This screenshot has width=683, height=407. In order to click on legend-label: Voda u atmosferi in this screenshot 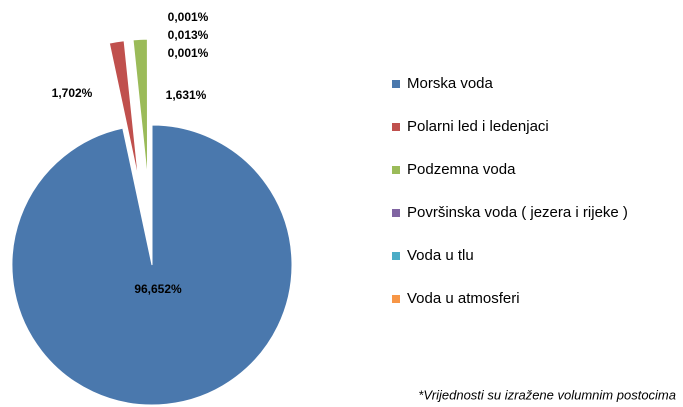, I will do `click(463, 298)`.